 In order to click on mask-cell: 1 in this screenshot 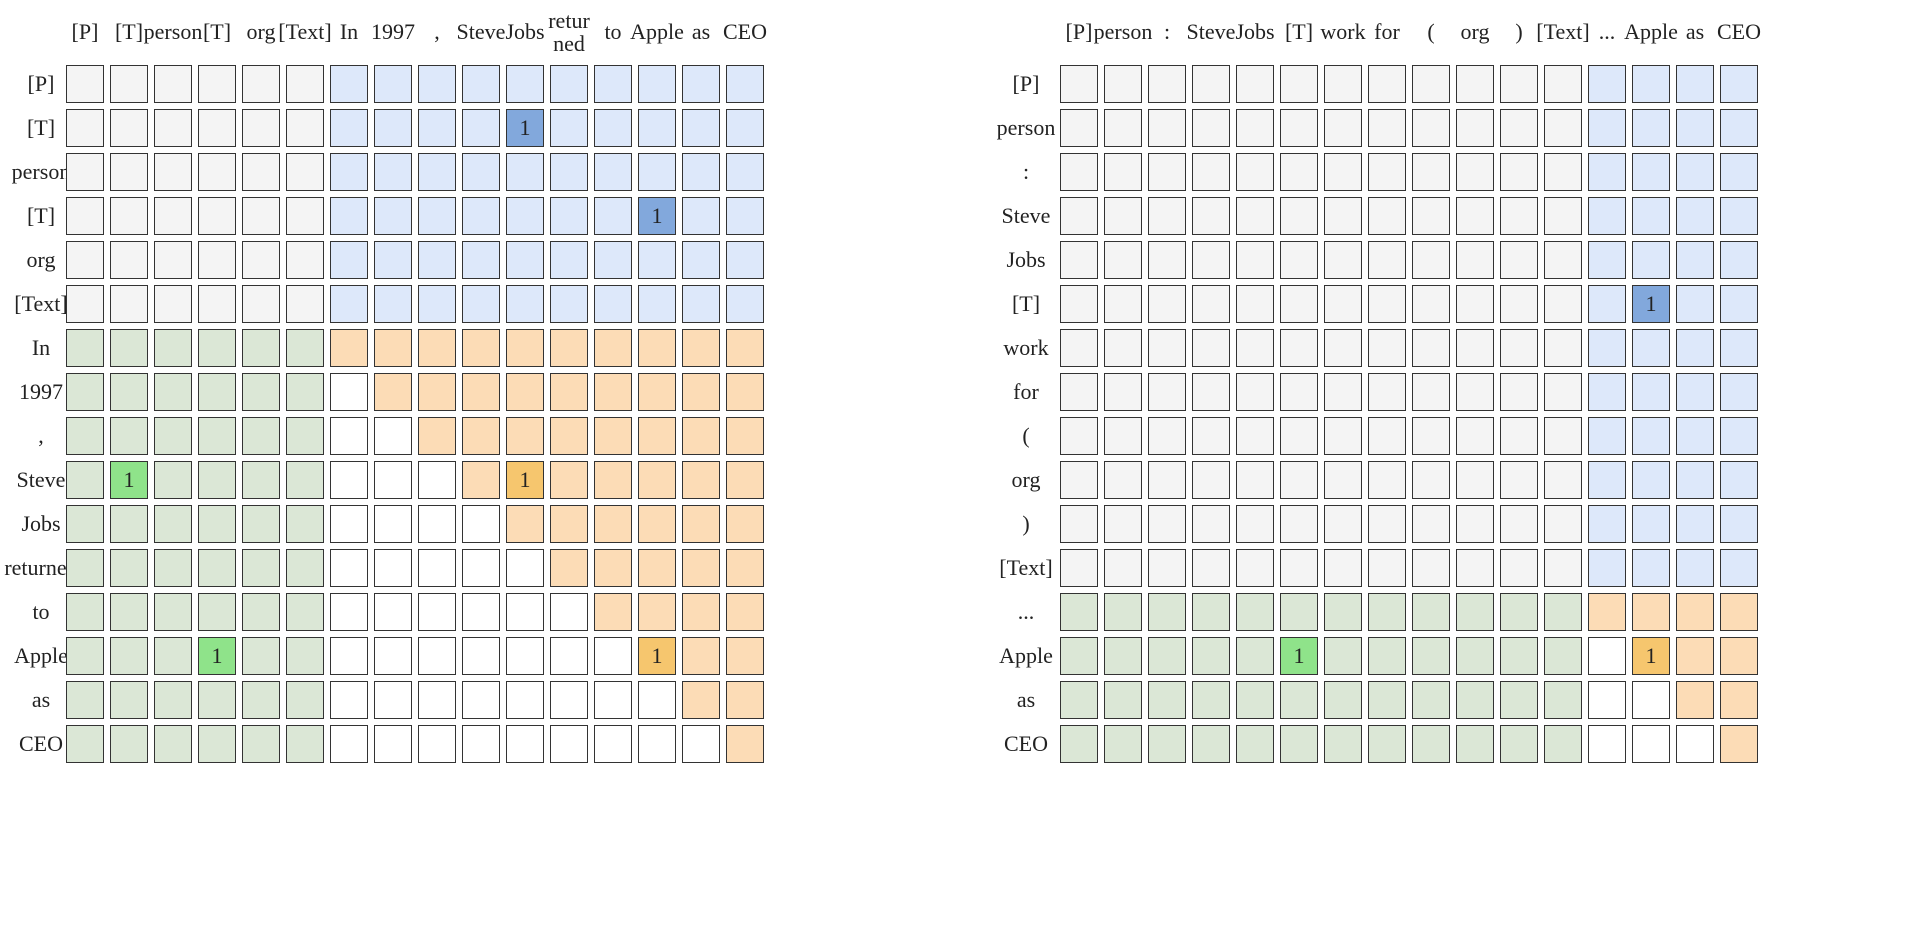, I will do `click(657, 216)`.